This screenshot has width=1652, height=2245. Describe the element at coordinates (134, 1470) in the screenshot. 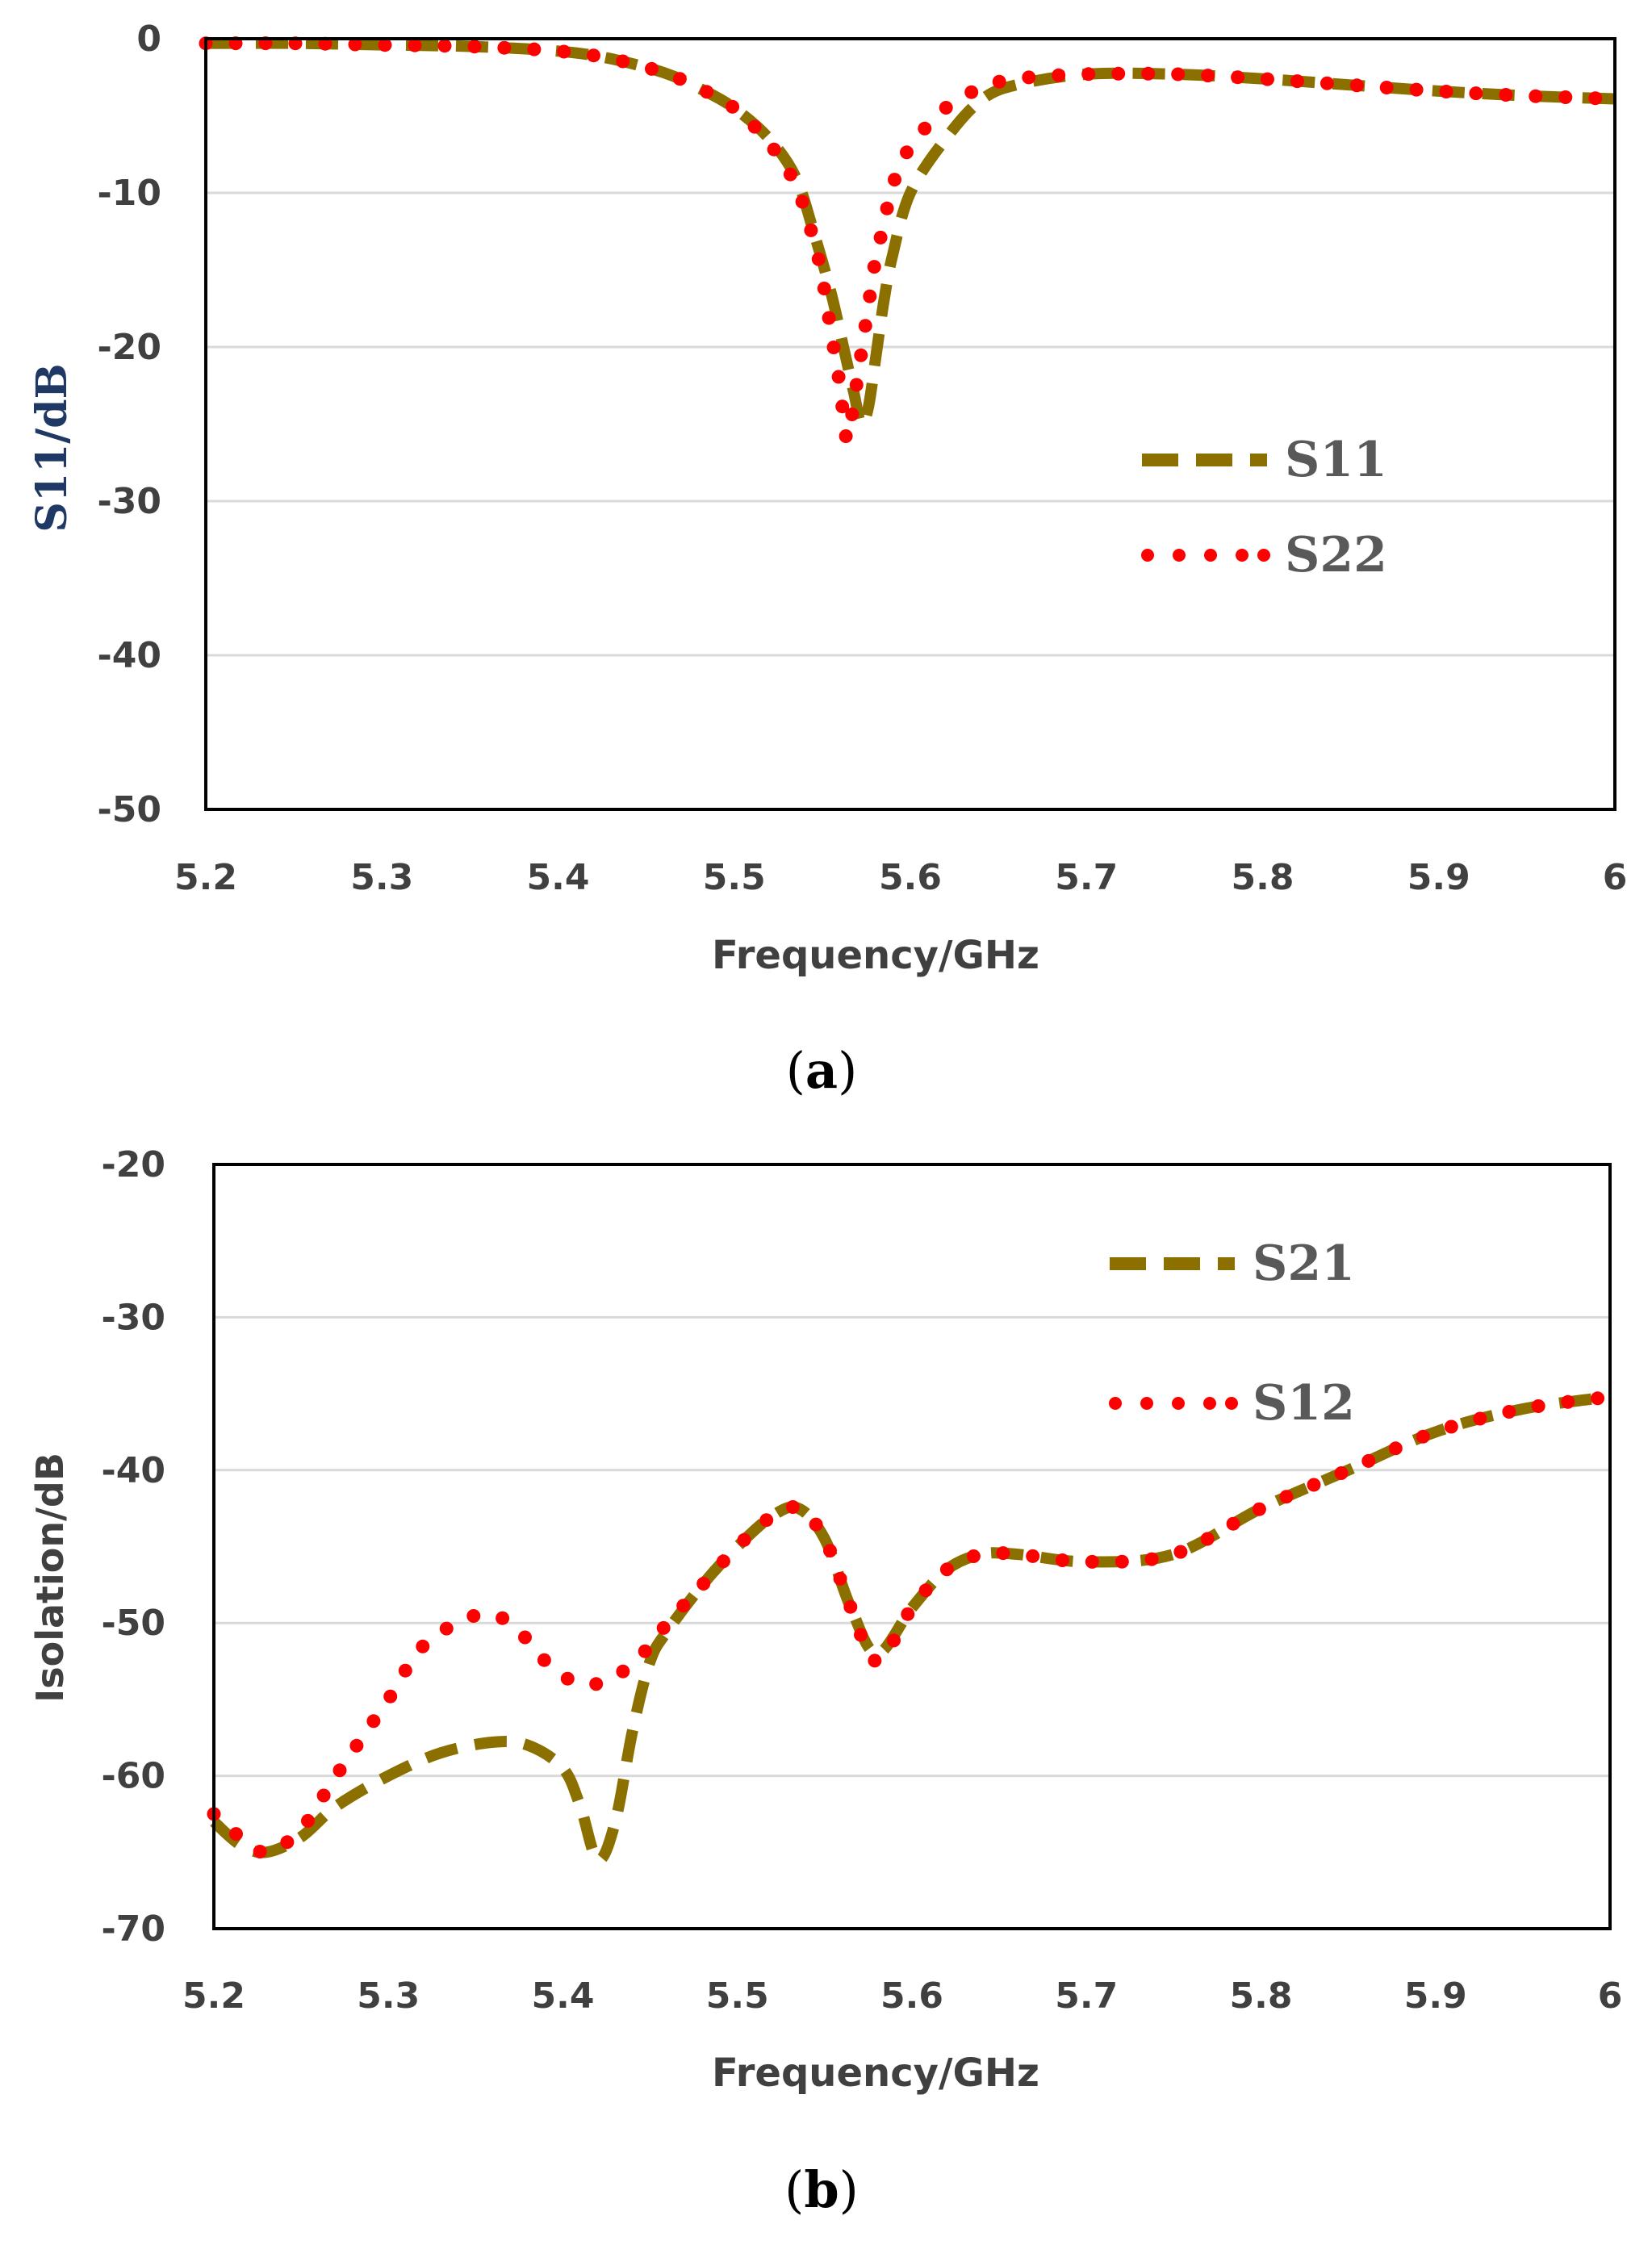

I see `chart-b-ytick: -40` at that location.